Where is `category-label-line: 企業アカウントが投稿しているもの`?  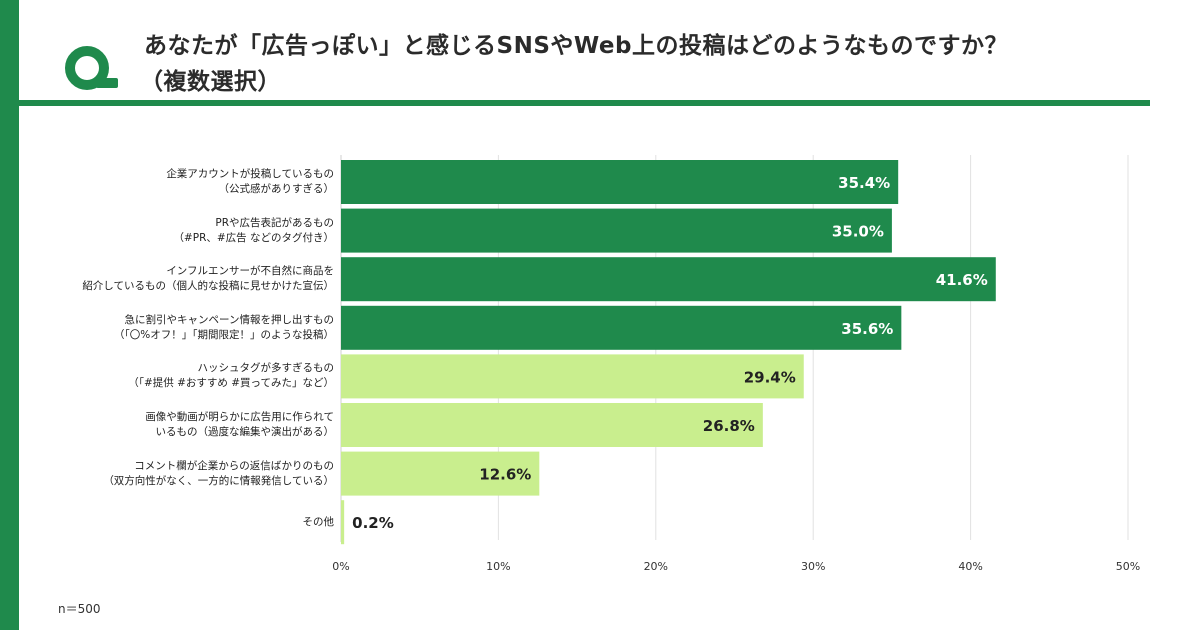
category-label-line: 企業アカウントが投稿しているもの is located at coordinates (250, 174).